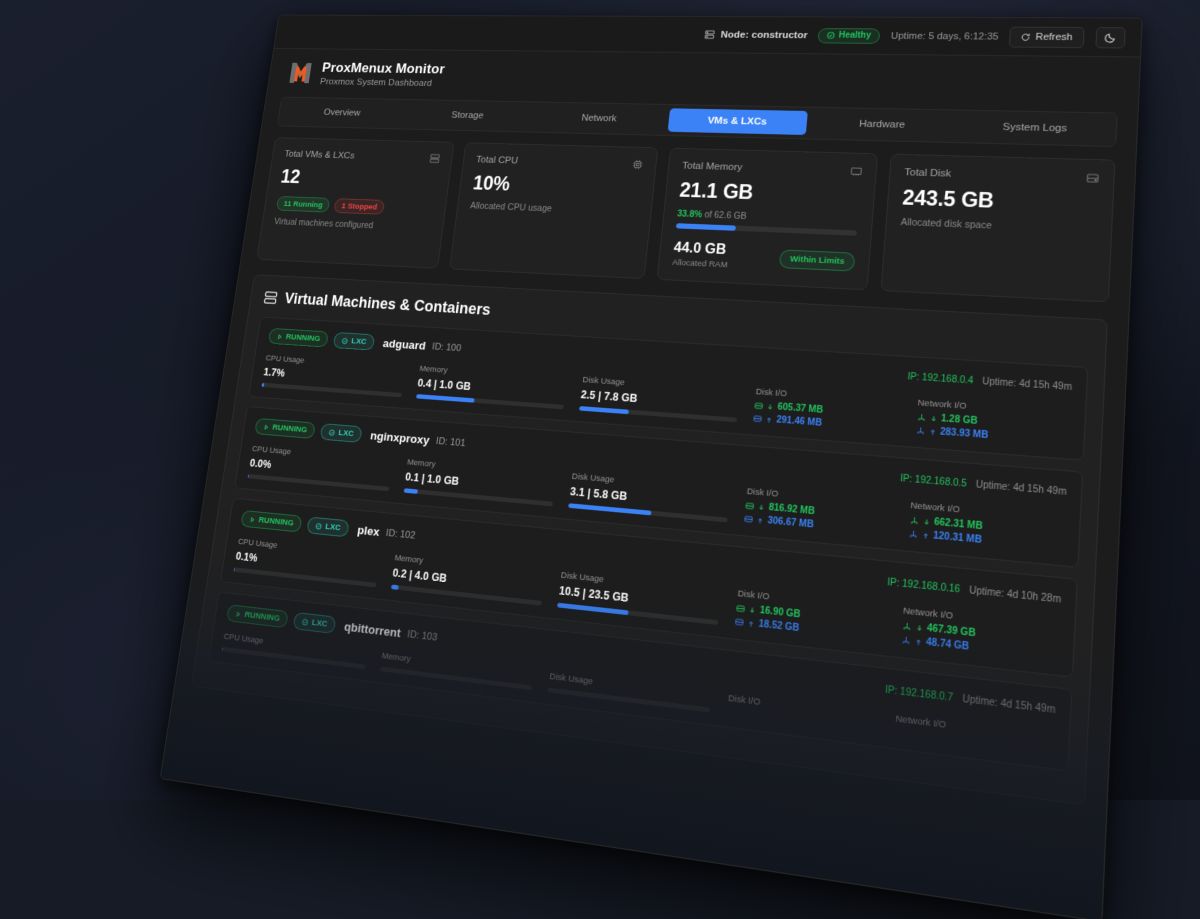 This screenshot has width=1200, height=919. What do you see at coordinates (400, 534) in the screenshot?
I see `vm-id: ID: 102` at bounding box center [400, 534].